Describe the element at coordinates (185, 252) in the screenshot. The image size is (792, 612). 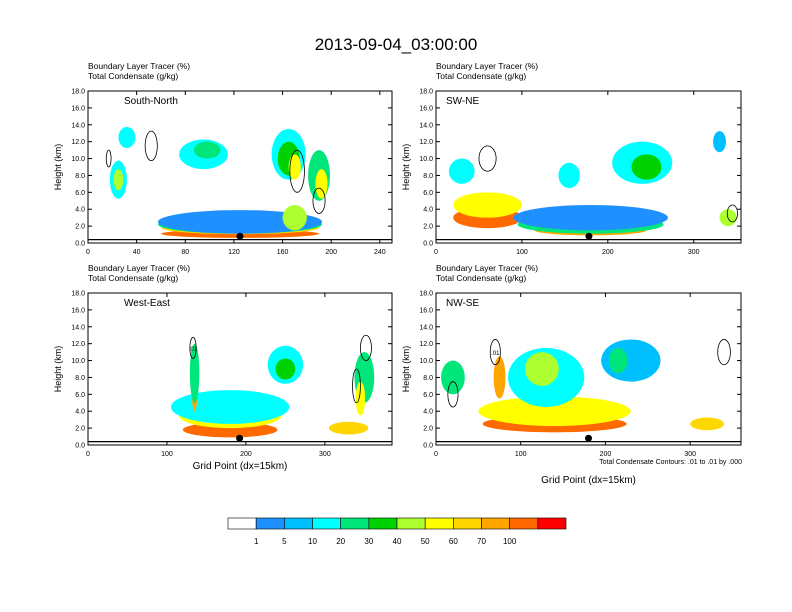
I see `x-tick-label: 80` at that location.